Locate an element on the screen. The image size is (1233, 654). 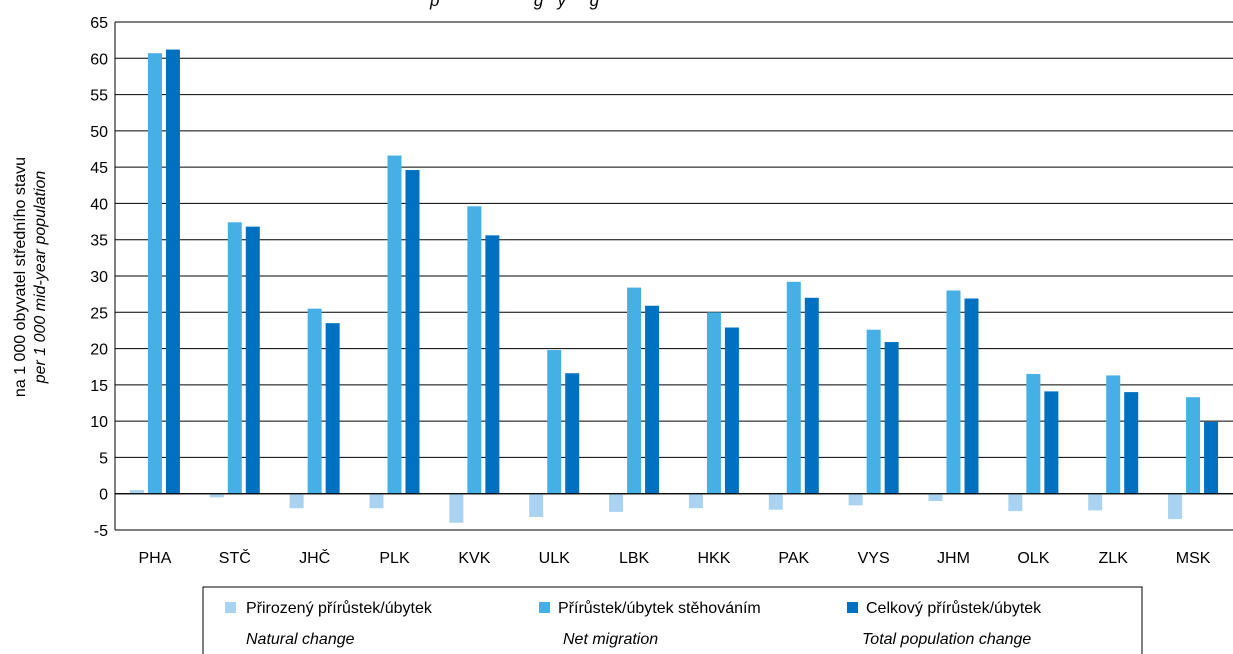
x-tick-label: OLK is located at coordinates (1033, 558).